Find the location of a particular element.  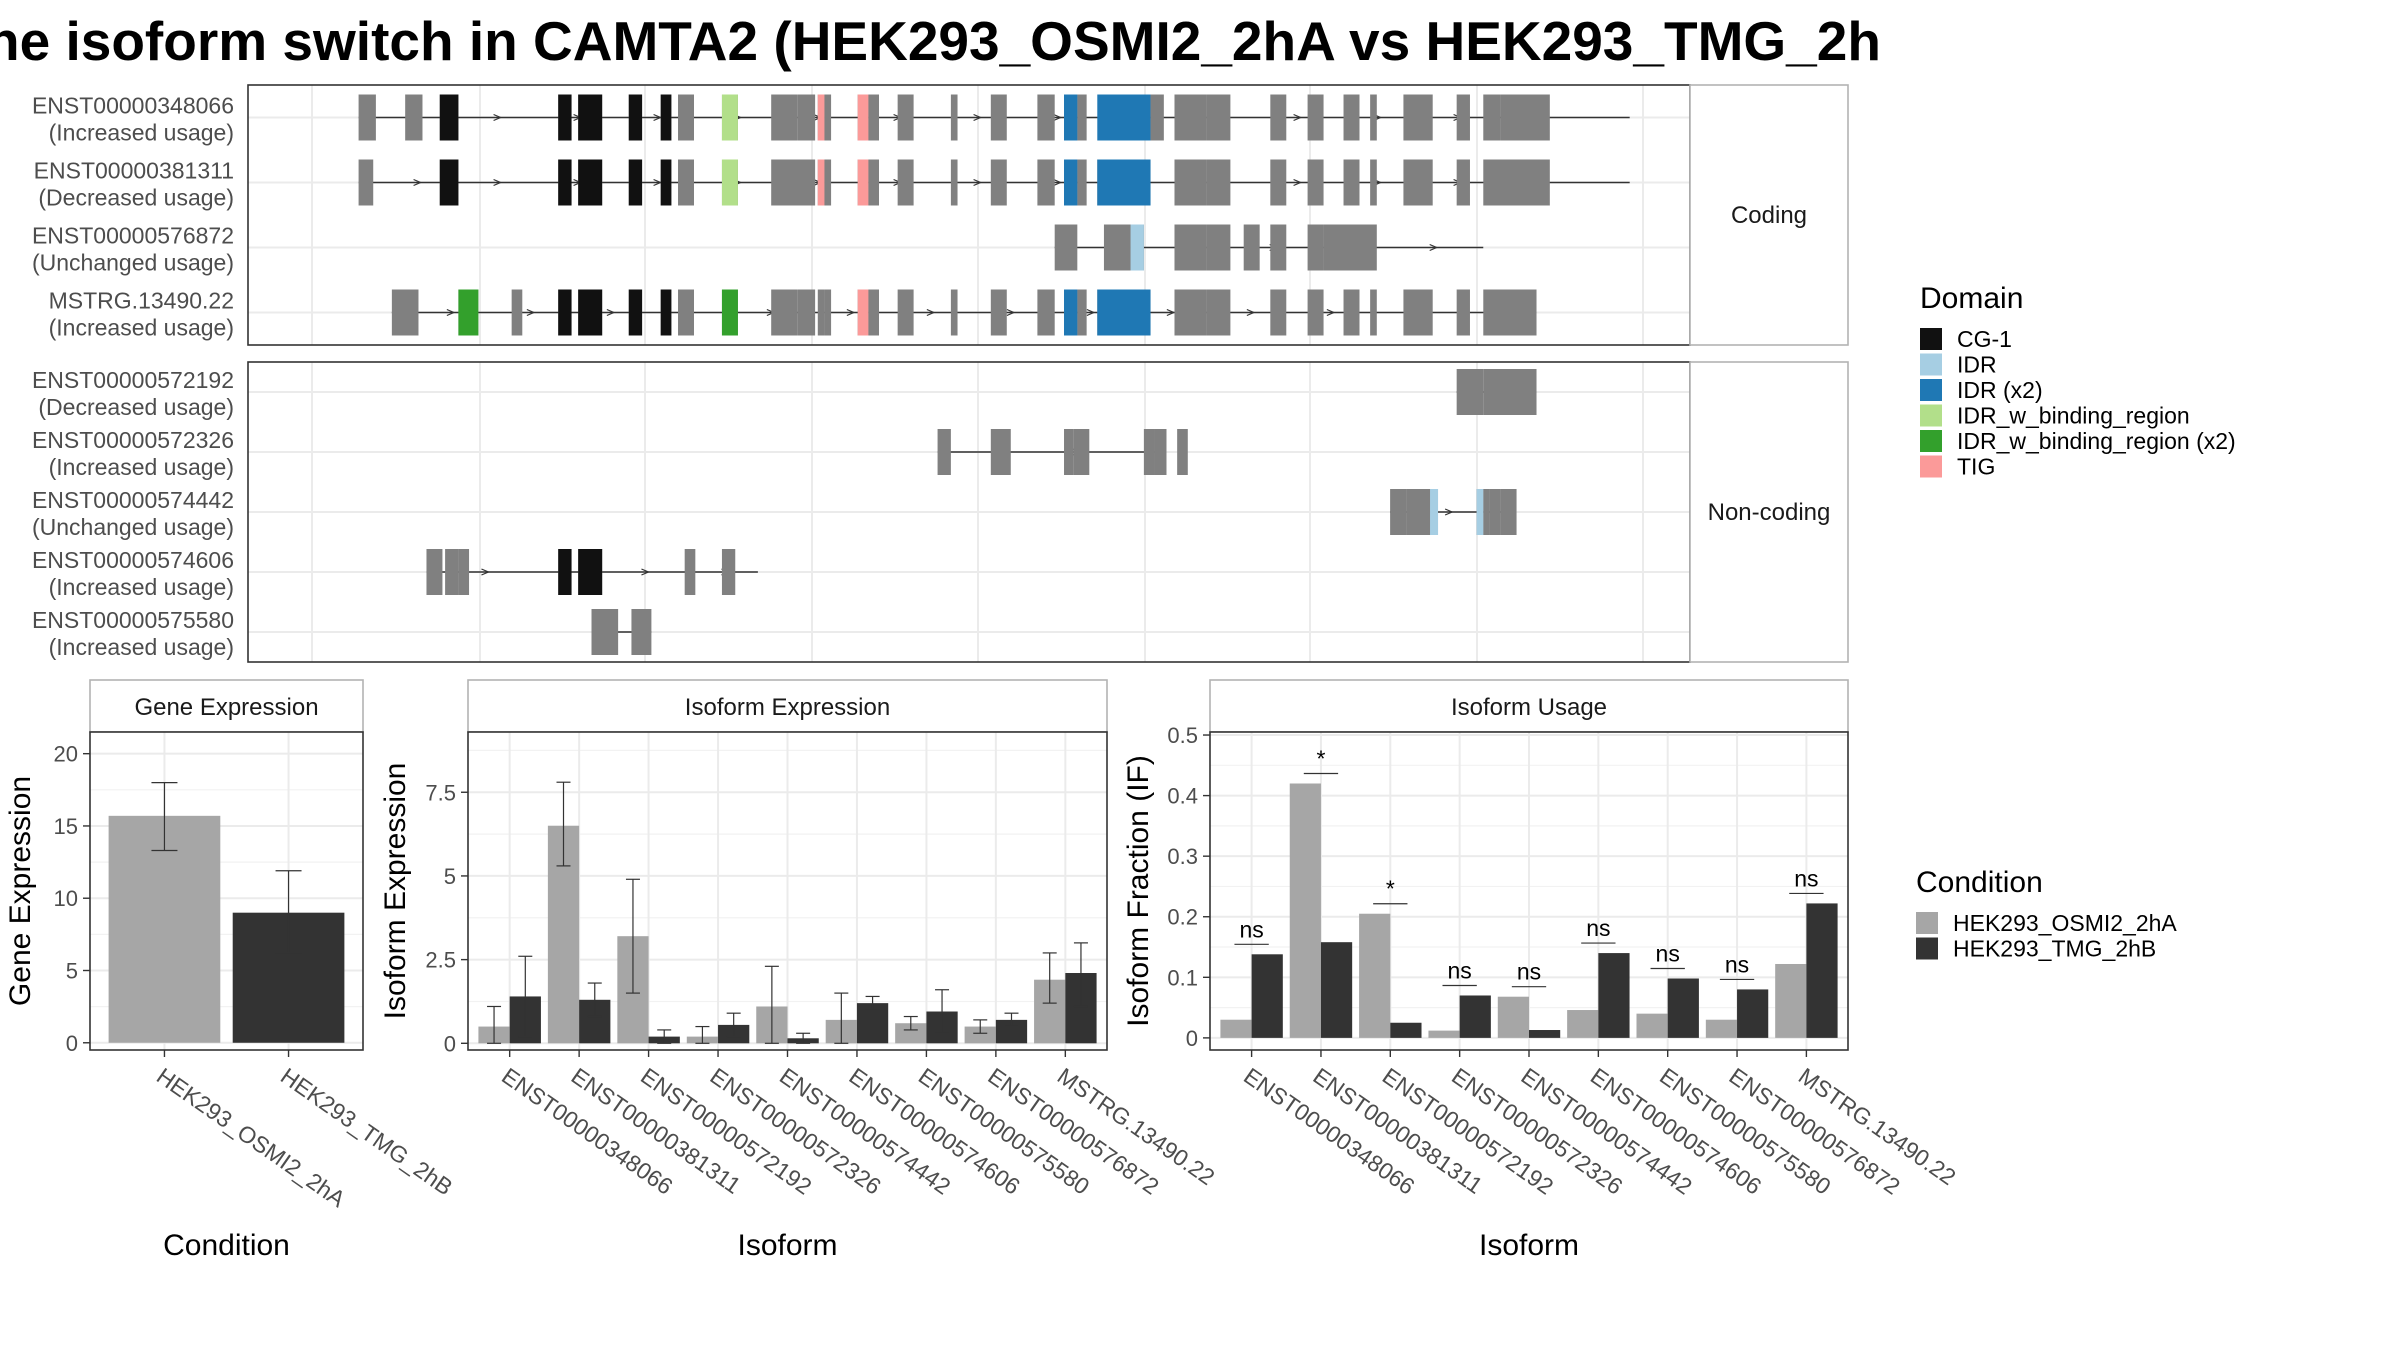

legend-item-label: IDR_w_binding_region is located at coordinates (2073, 416).